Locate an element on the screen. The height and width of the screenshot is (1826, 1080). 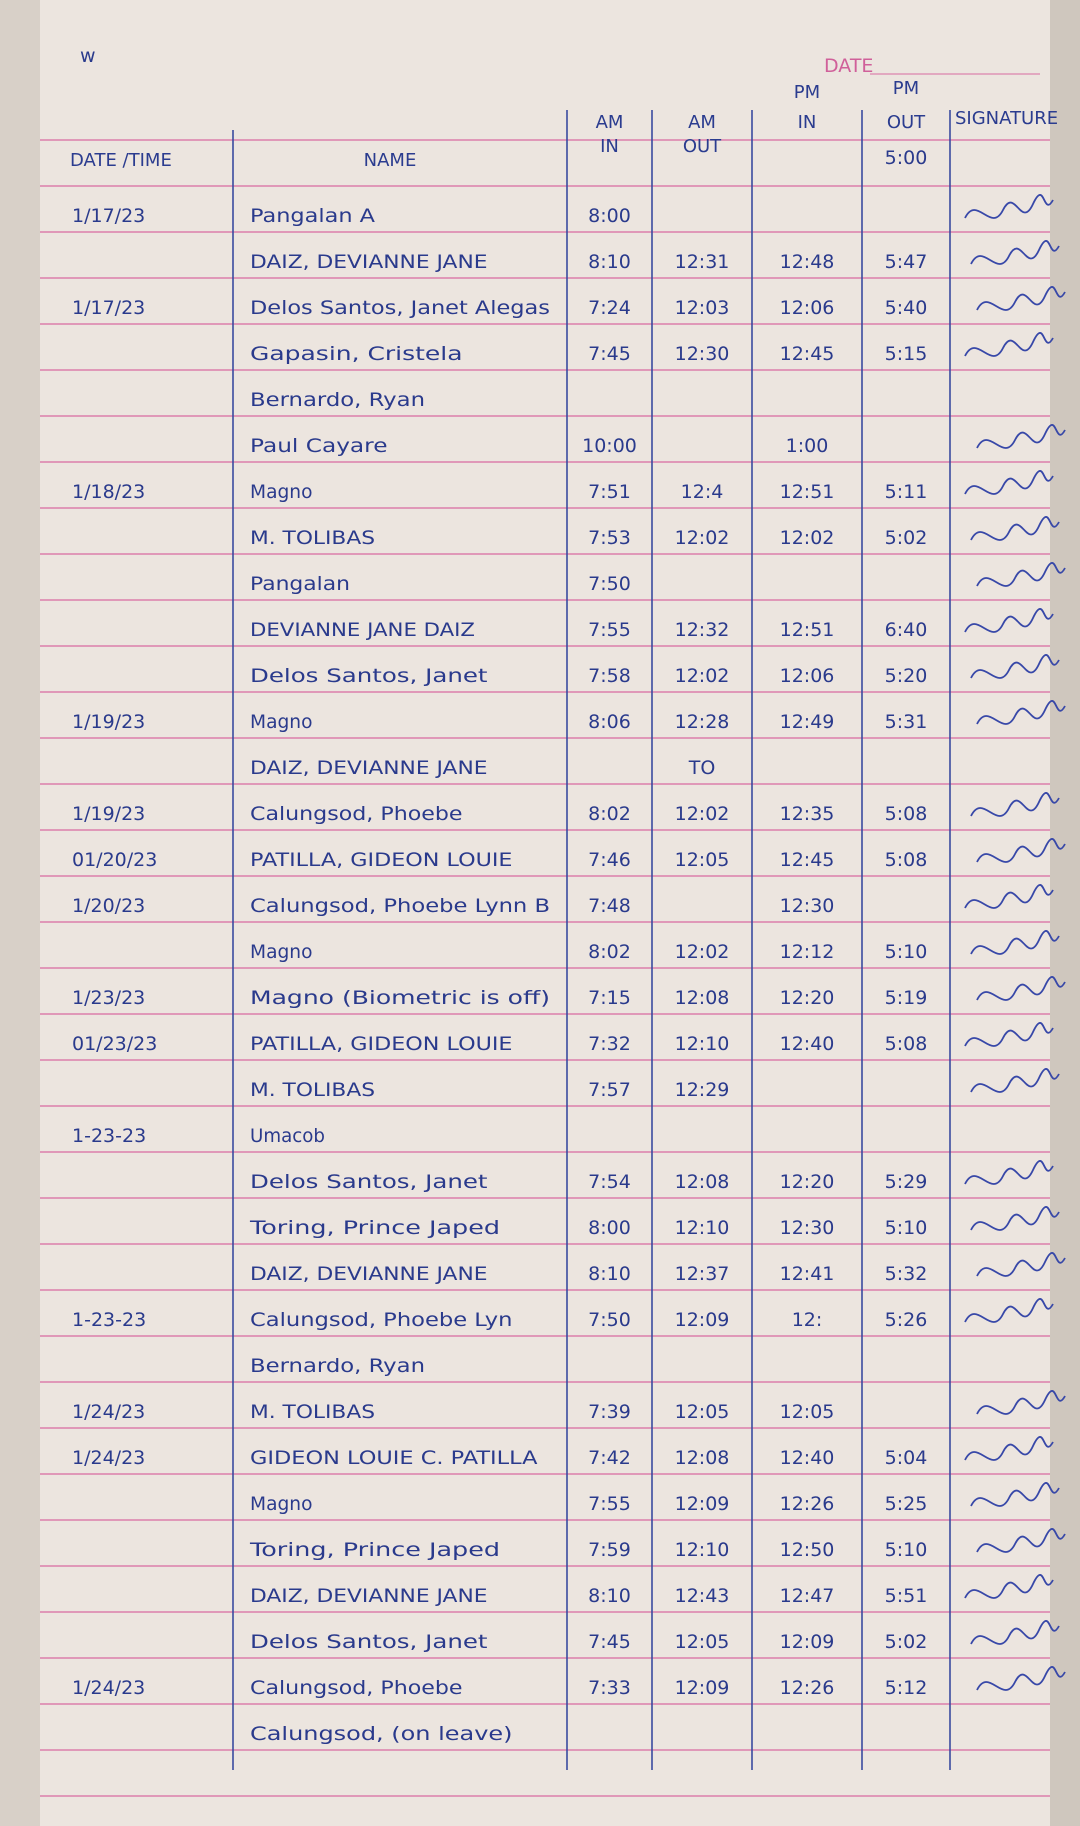
time-pm-out: 5:26 is located at coordinates (906, 1320).